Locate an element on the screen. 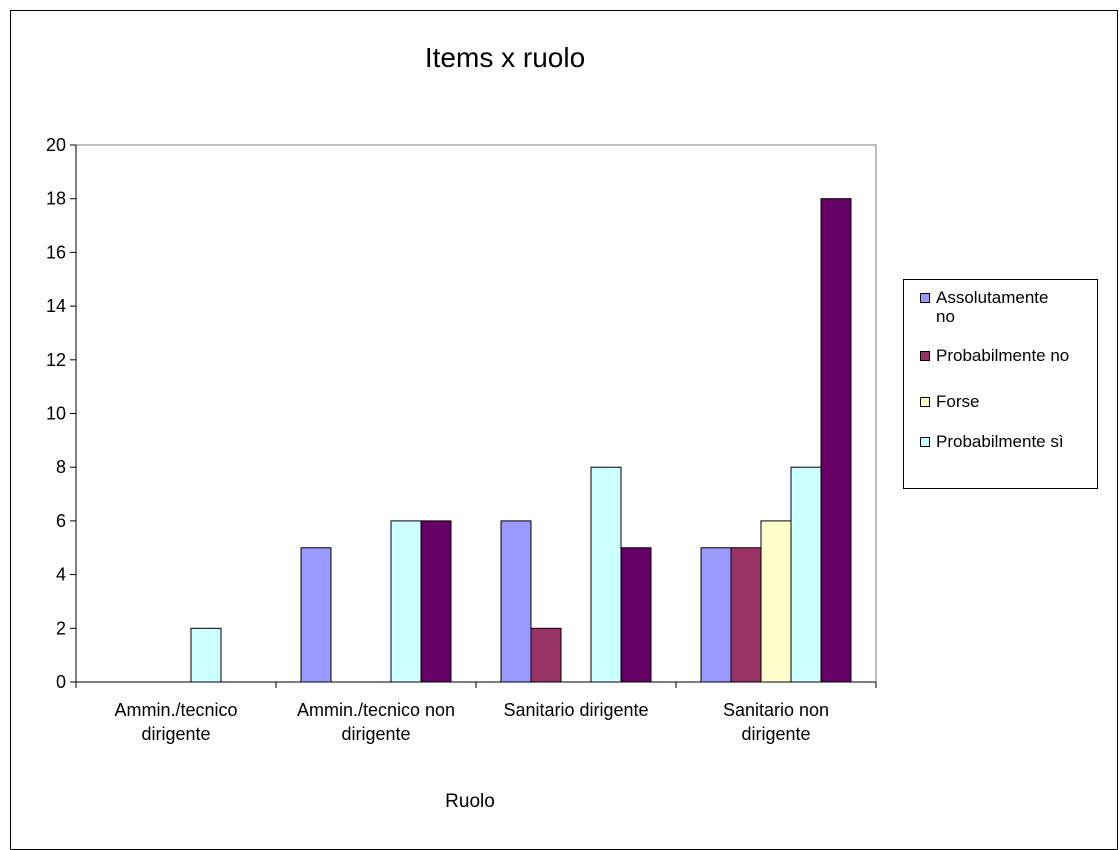  legend-label: Forse is located at coordinates (1016, 401).